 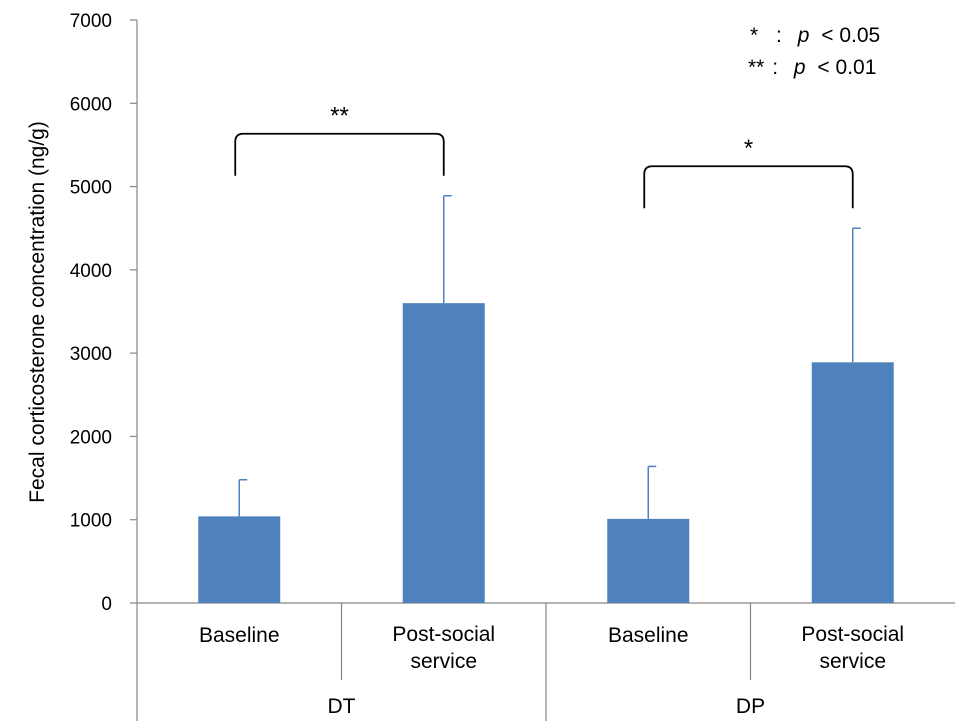 I want to click on y-tick-label-0: 0, so click(x=106, y=604).